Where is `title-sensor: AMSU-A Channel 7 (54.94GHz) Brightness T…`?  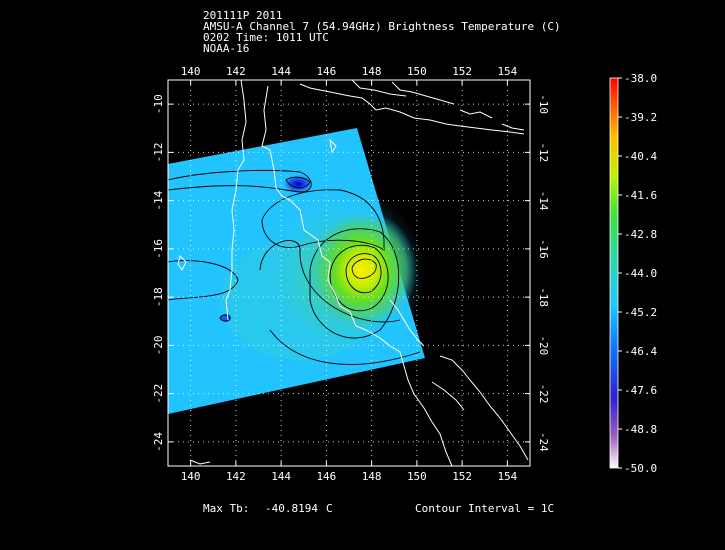
title-sensor: AMSU-A Channel 7 (54.94GHz) Brightness T… is located at coordinates (382, 26).